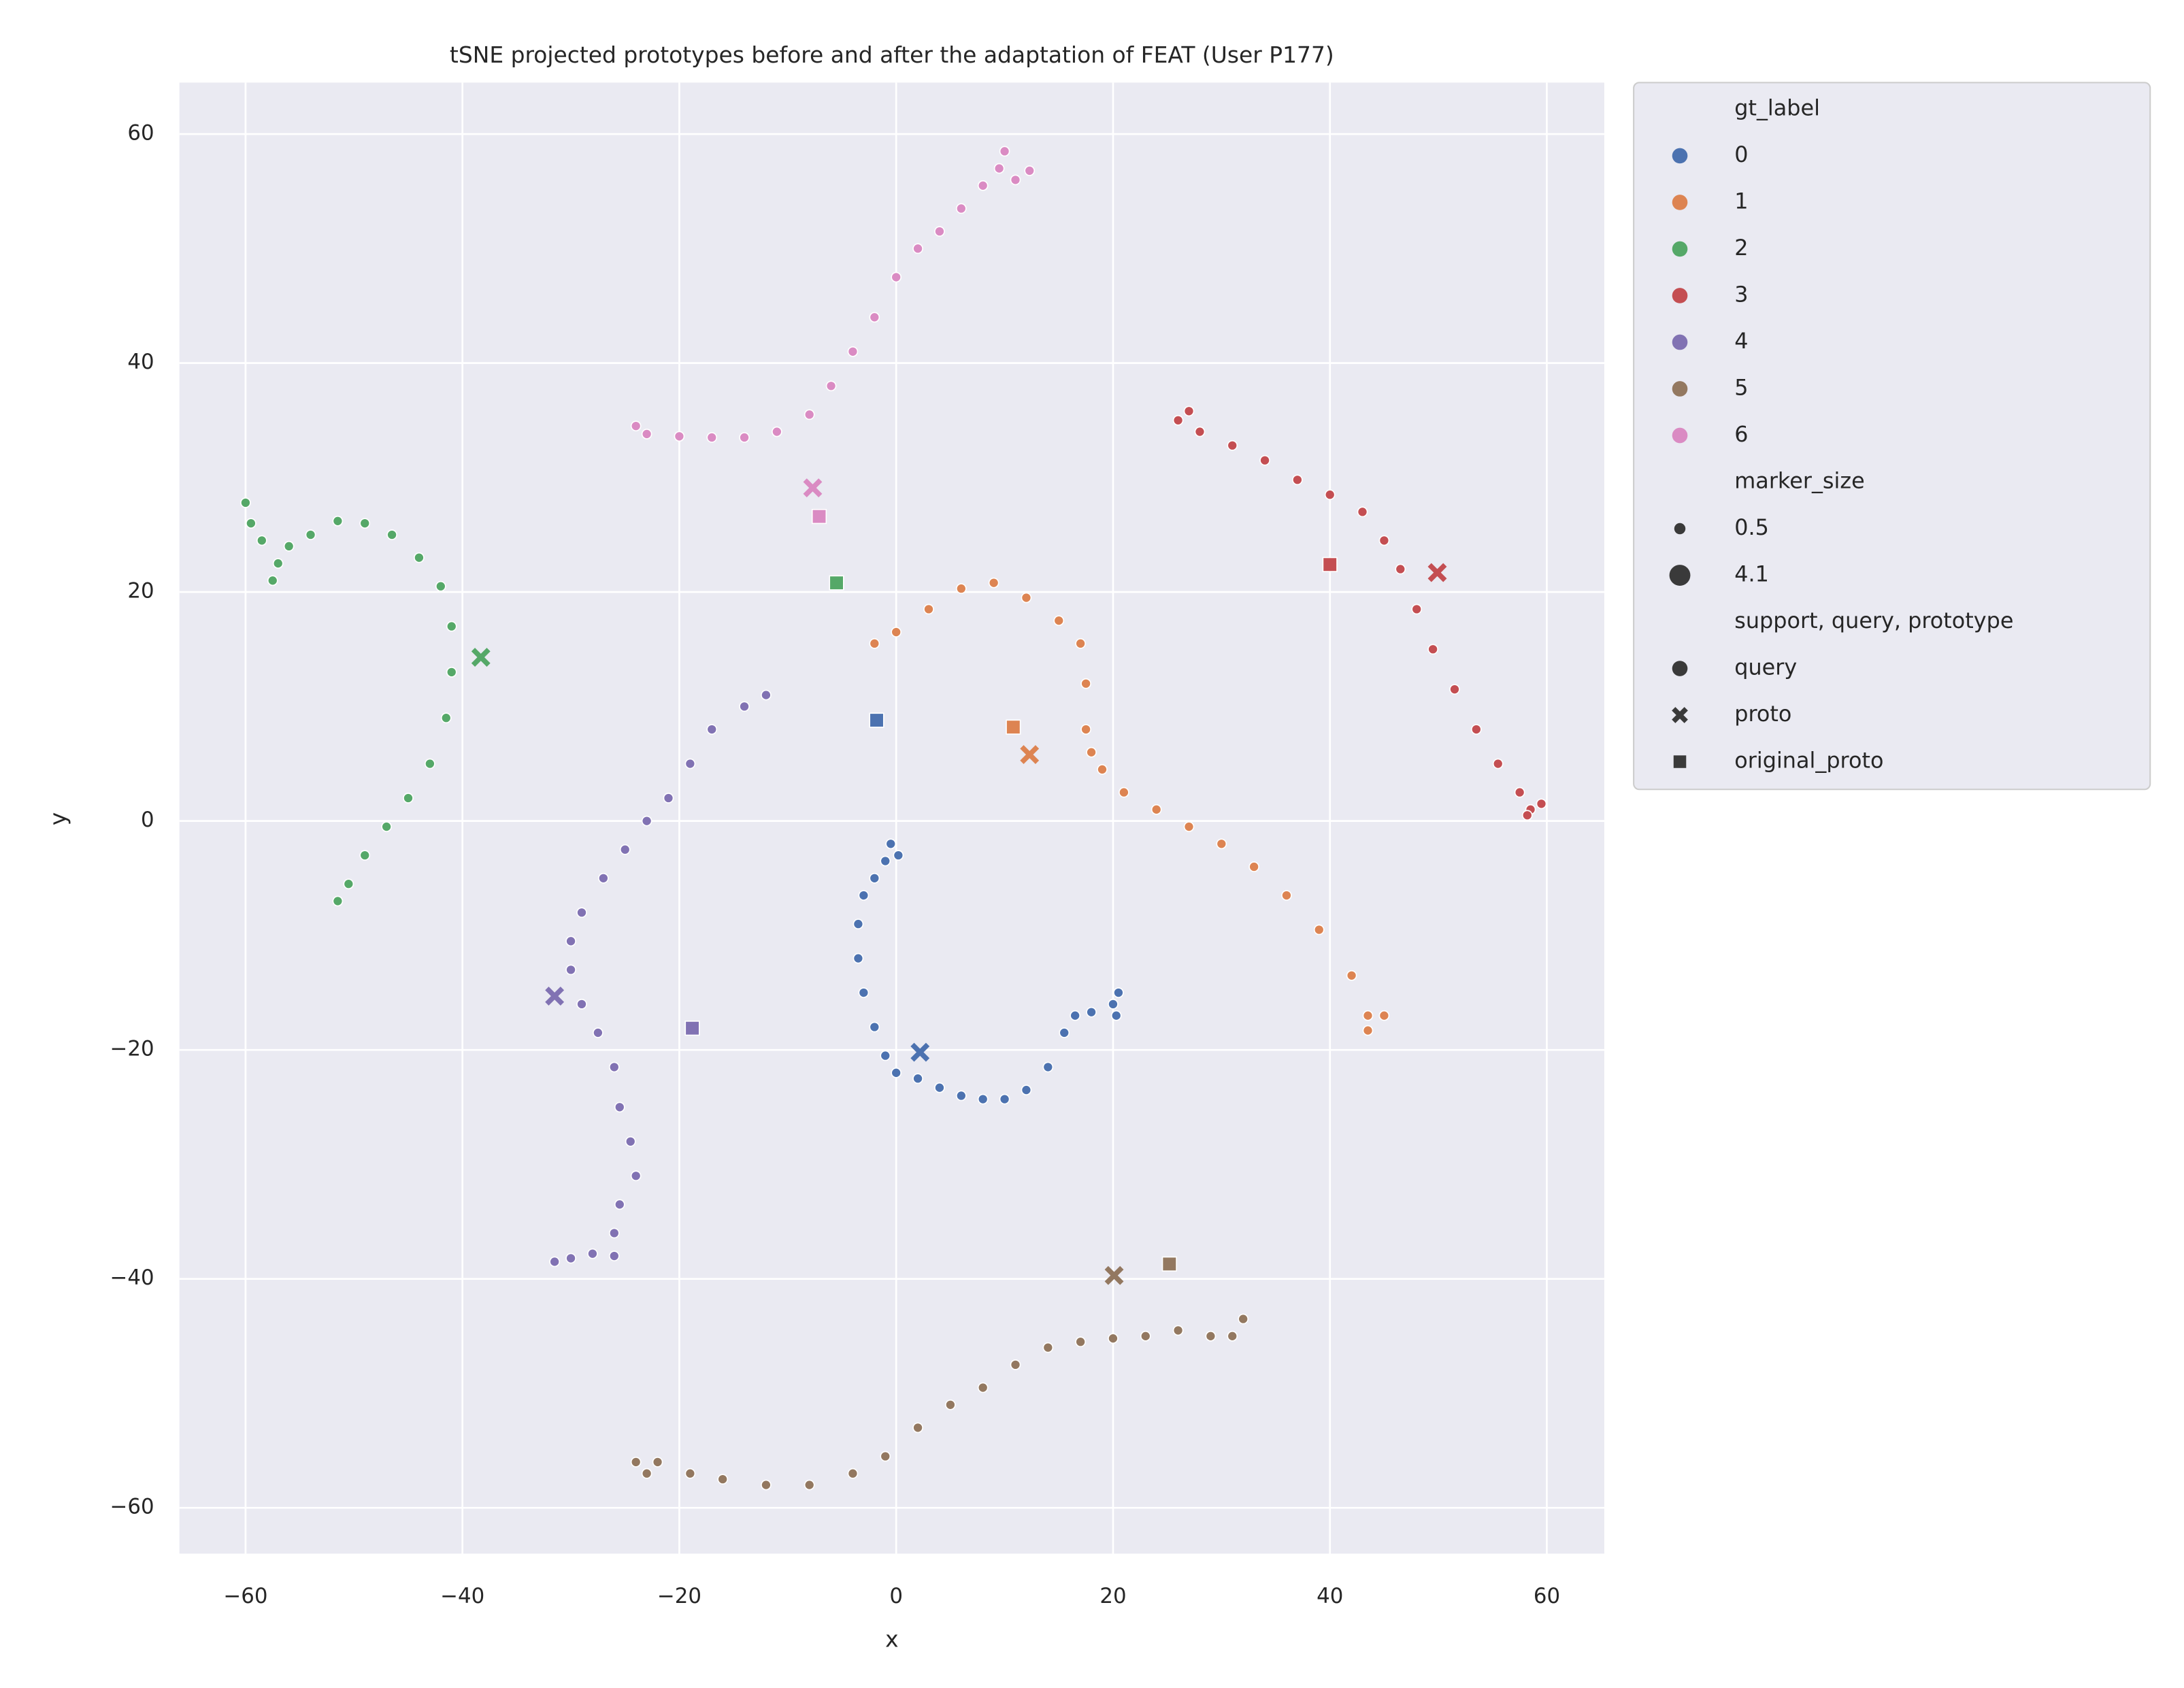 The width and height of the screenshot is (2184, 1688). What do you see at coordinates (1892, 436) in the screenshot?
I see `legend-box` at bounding box center [1892, 436].